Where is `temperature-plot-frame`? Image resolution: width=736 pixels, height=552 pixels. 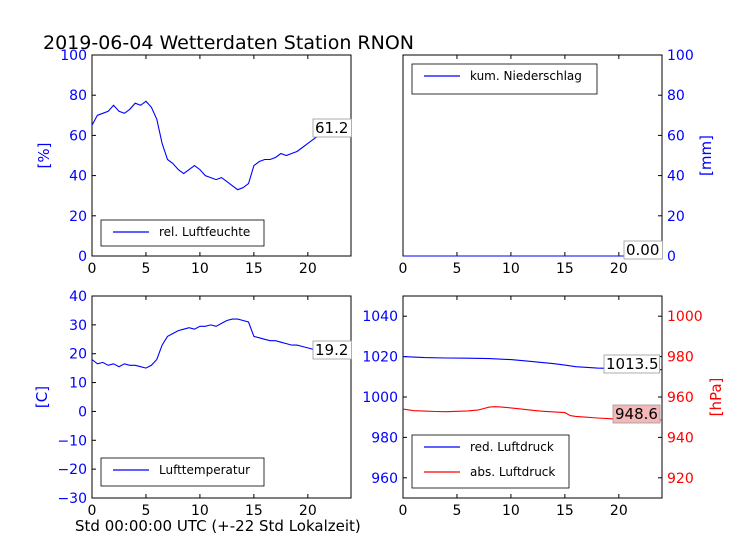
temperature-plot-frame is located at coordinates (221, 397).